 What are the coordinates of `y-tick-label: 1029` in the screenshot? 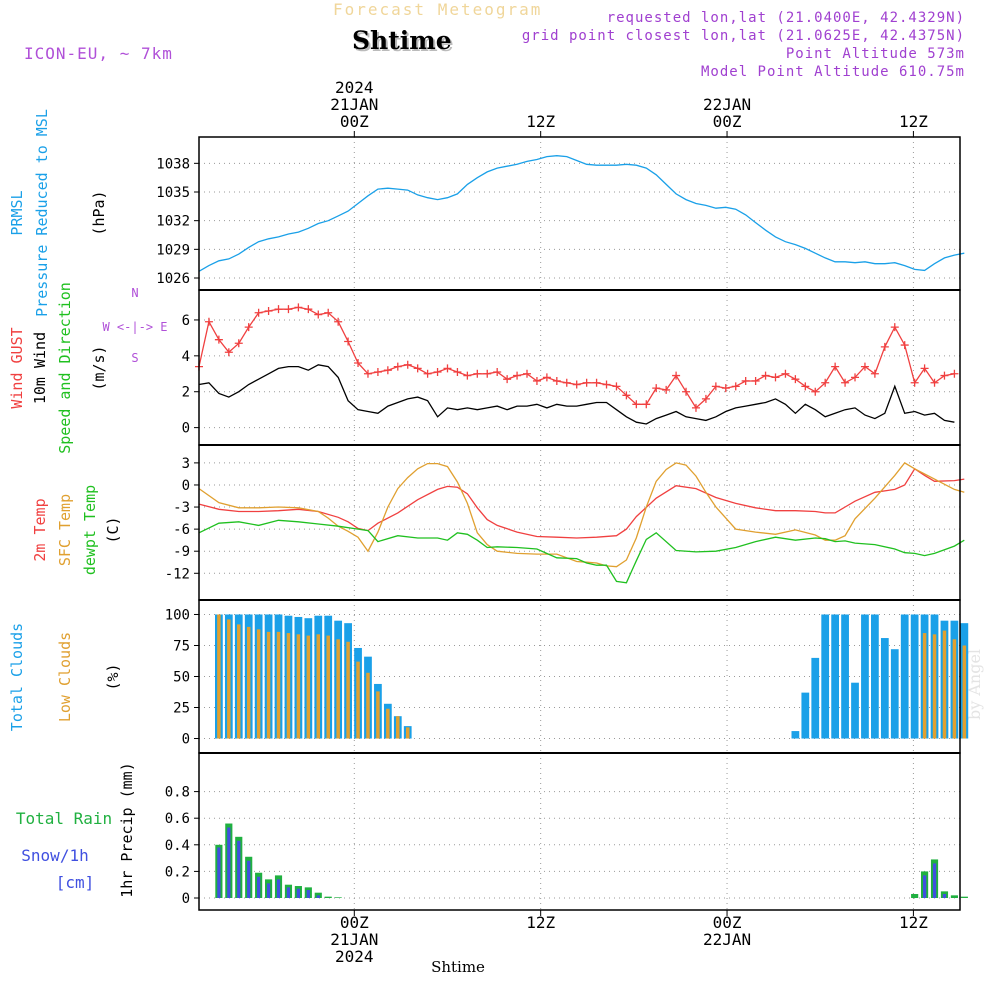 It's located at (173, 250).